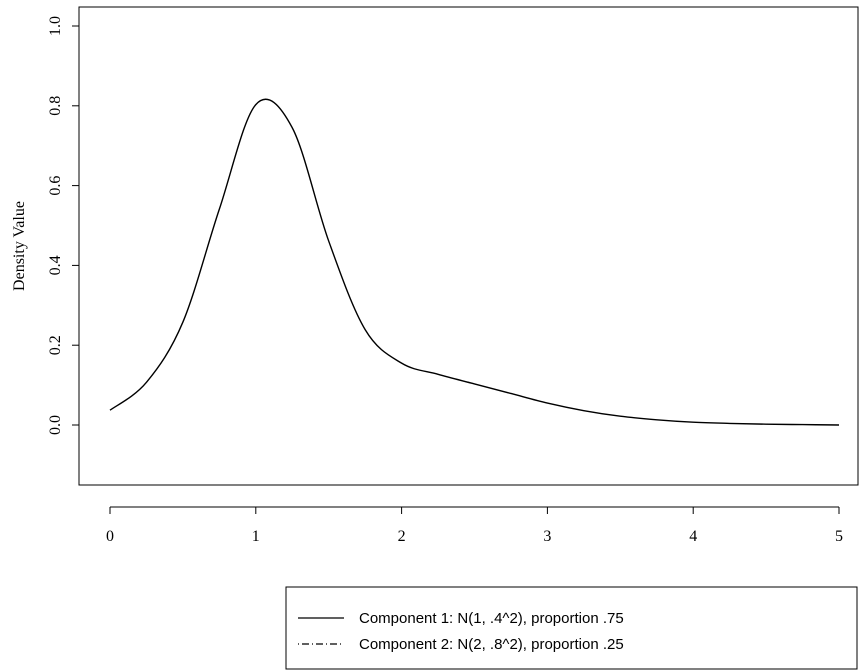 This screenshot has width=859, height=671. What do you see at coordinates (55, 265) in the screenshot?
I see `y-tick-label: 0.4` at bounding box center [55, 265].